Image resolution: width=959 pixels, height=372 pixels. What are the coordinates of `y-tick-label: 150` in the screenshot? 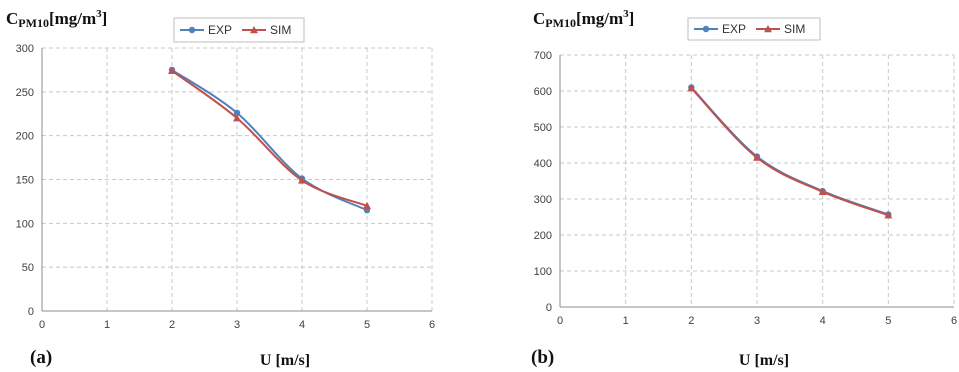 It's located at (25, 181).